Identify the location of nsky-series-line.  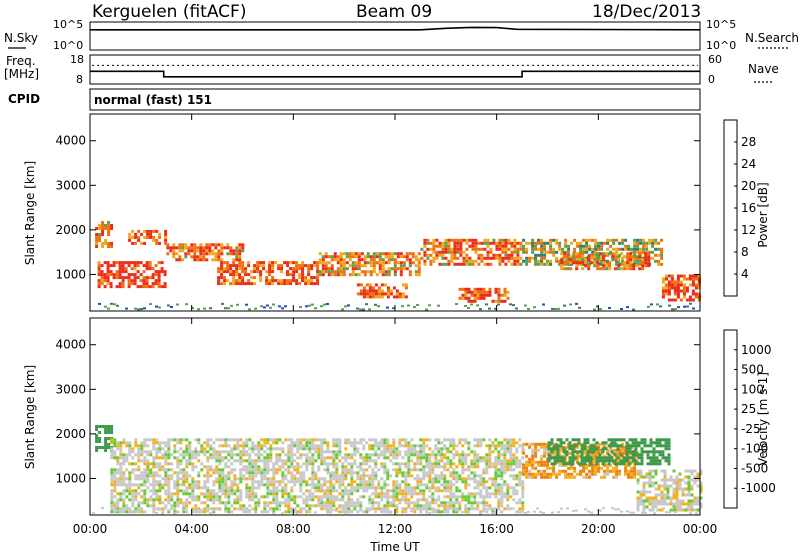
(395, 28).